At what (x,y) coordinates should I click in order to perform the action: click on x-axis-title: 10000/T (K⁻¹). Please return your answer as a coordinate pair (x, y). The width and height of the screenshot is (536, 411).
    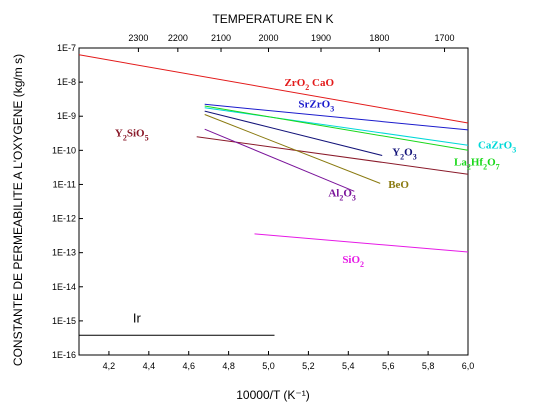
    Looking at the image, I should click on (272, 395).